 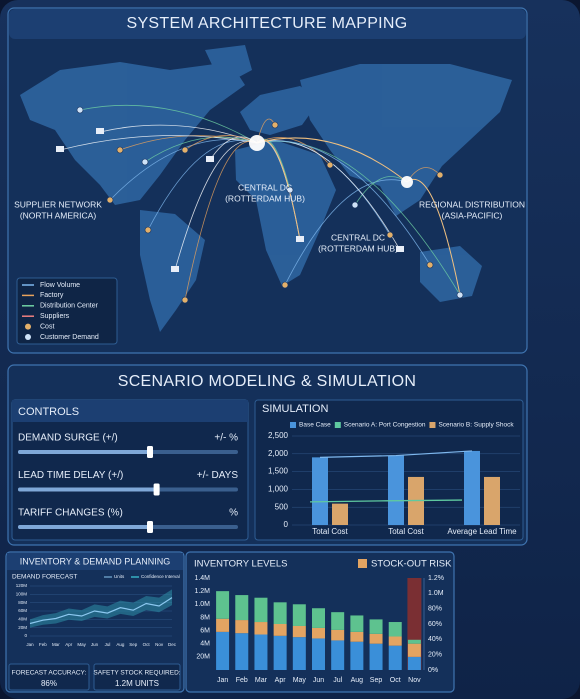 What do you see at coordinates (278, 453) in the screenshot?
I see `y-tick-label: 2,000` at bounding box center [278, 453].